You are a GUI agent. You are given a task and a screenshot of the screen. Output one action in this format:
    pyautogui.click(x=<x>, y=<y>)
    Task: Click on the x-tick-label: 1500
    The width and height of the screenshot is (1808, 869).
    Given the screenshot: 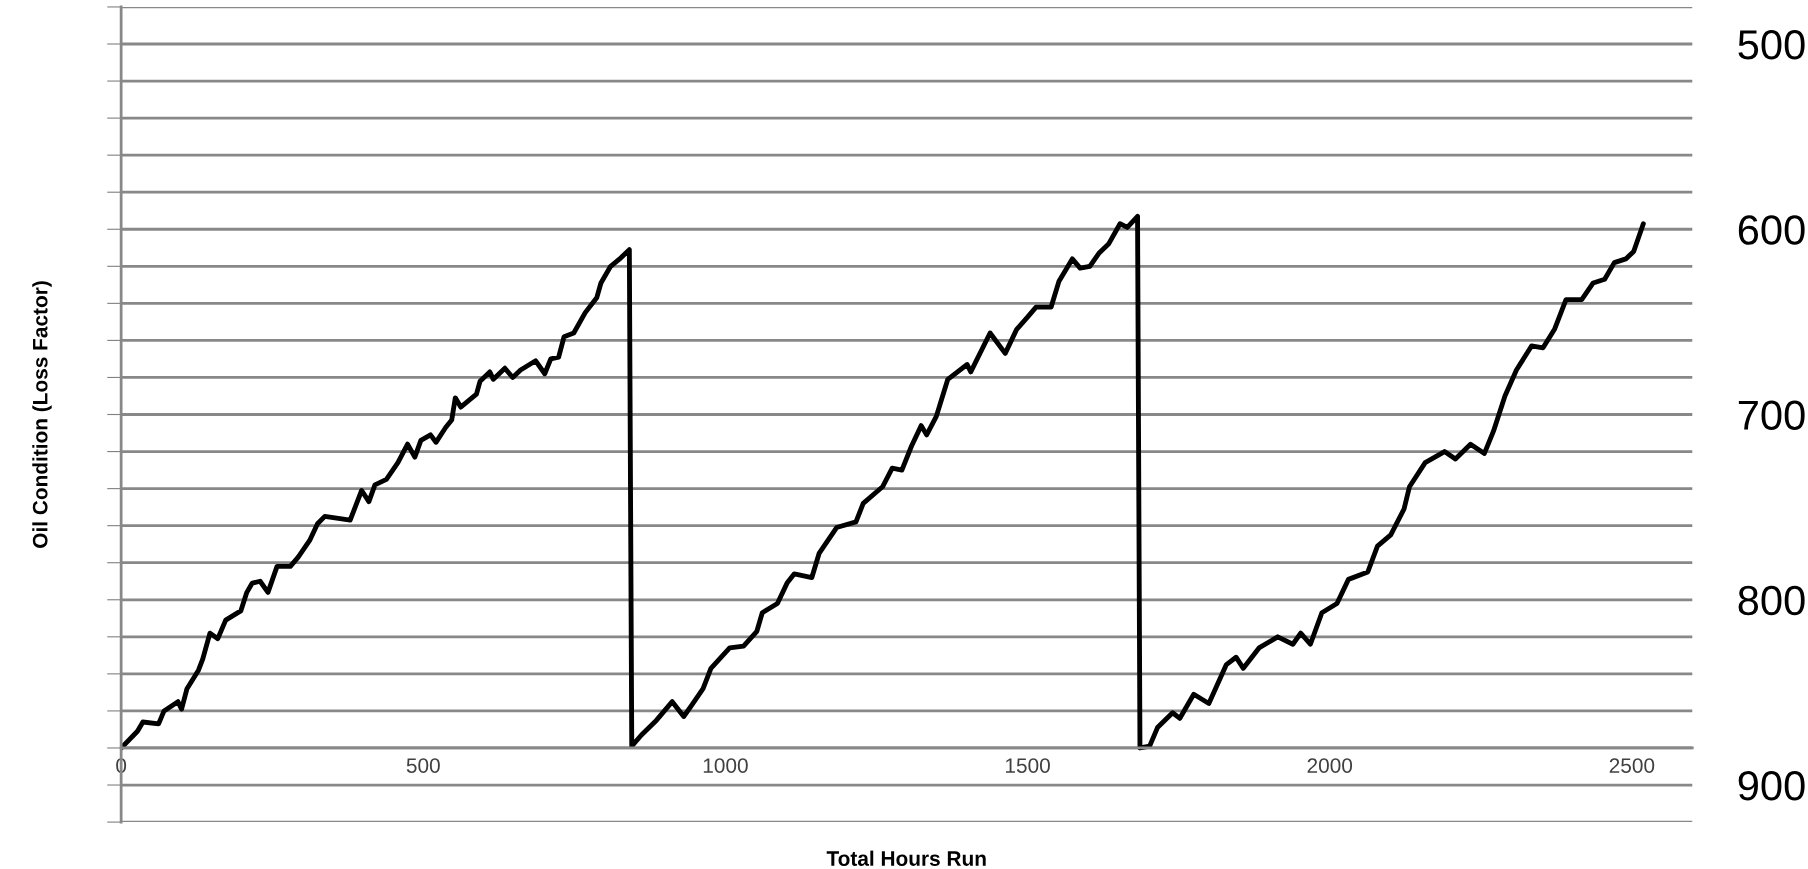 What is the action you would take?
    pyautogui.click(x=1027, y=765)
    